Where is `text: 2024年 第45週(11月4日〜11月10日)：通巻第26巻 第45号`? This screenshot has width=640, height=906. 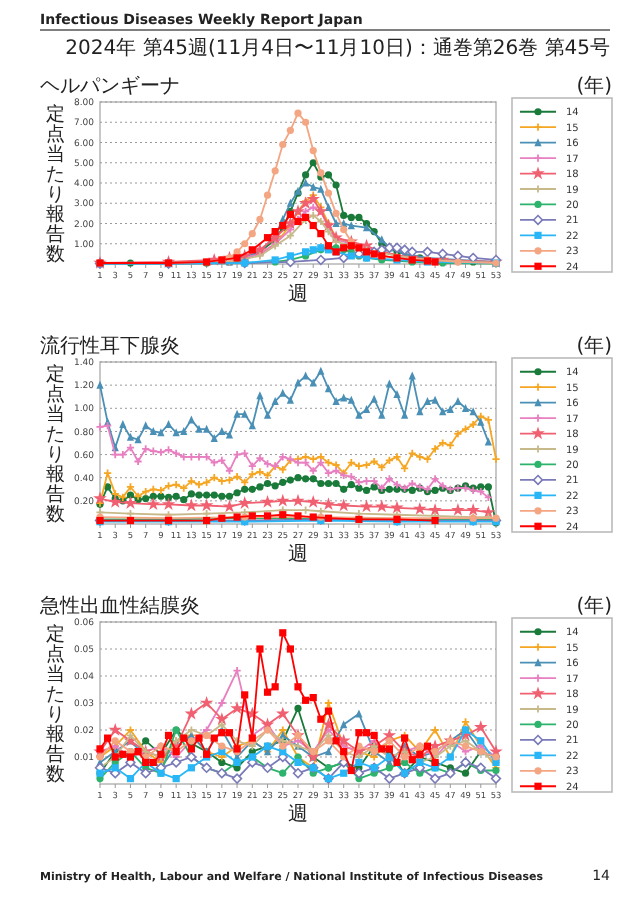 text: 2024年 第45週(11月4日〜11月10日)：通巻第26巻 第45号 is located at coordinates (337, 48).